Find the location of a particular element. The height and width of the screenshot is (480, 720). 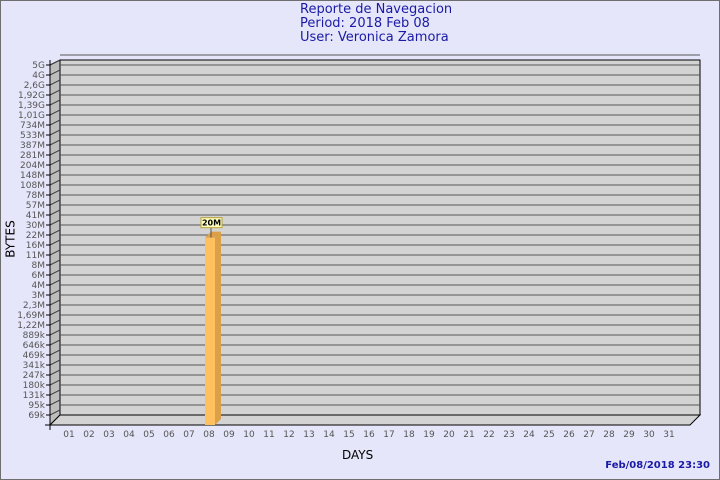

x-tick-label: 12 is located at coordinates (288, 435).